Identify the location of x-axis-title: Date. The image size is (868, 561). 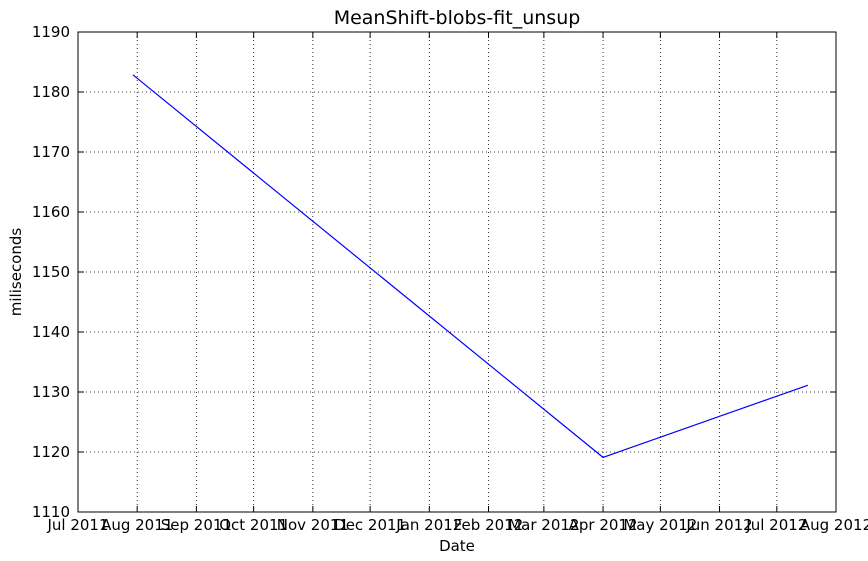
(457, 546).